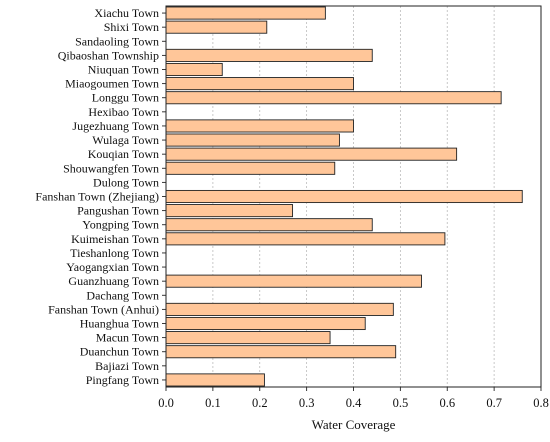 This screenshot has width=550, height=442. I want to click on category-label: Kouqian Town, so click(123, 154).